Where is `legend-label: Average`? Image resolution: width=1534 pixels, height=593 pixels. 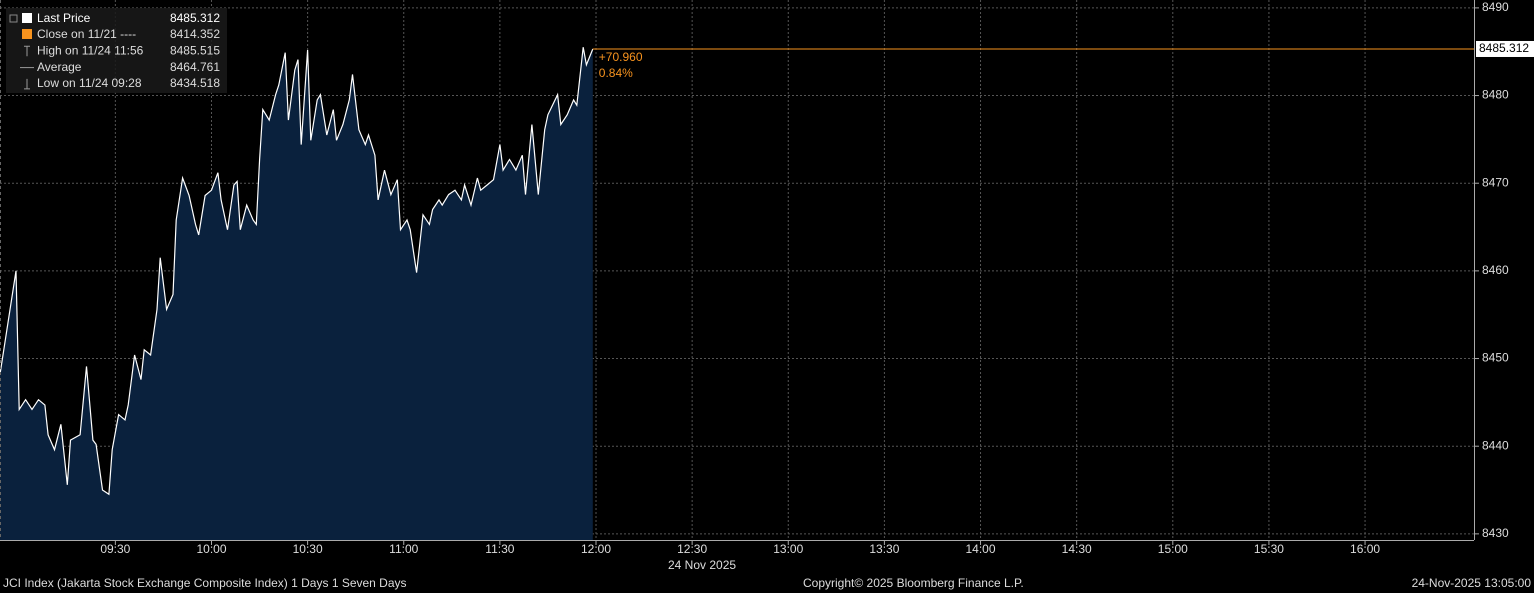
legend-label: Average is located at coordinates (59, 67).